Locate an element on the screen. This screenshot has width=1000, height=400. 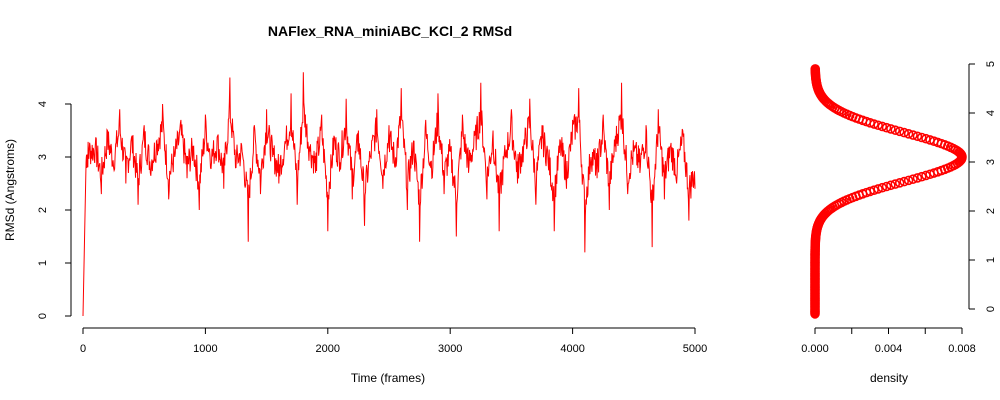
density-points is located at coordinates (888, 191).